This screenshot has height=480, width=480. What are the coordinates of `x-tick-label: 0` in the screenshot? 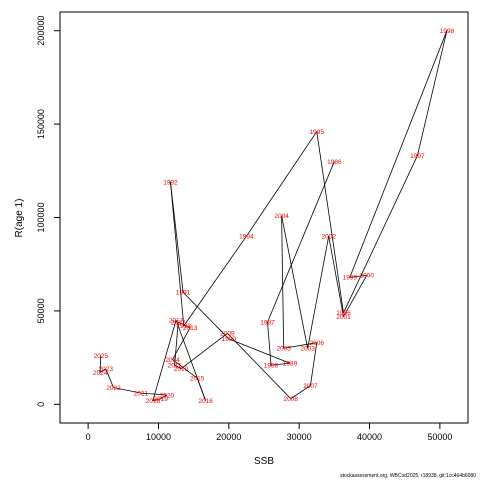 It's located at (88, 437).